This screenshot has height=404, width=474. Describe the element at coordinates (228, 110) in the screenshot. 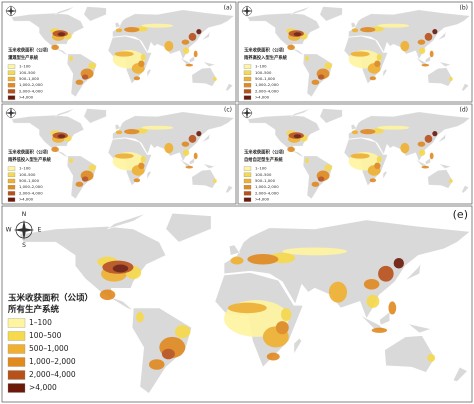

I see `panel-label: (c)` at that location.